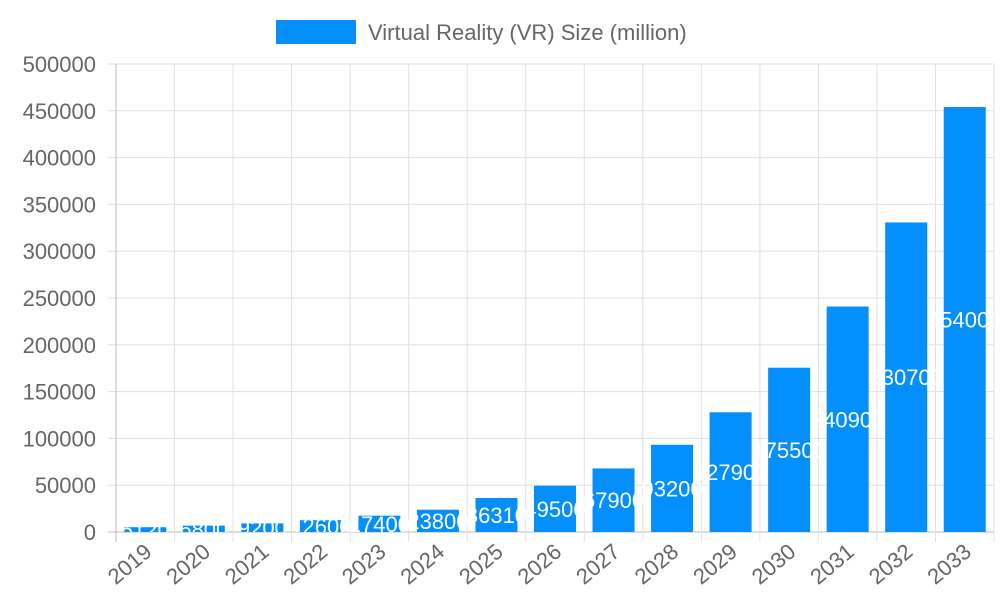 This screenshot has width=1000, height=605. I want to click on legend: Virtual Reality (VR) Size (million), so click(481, 32).